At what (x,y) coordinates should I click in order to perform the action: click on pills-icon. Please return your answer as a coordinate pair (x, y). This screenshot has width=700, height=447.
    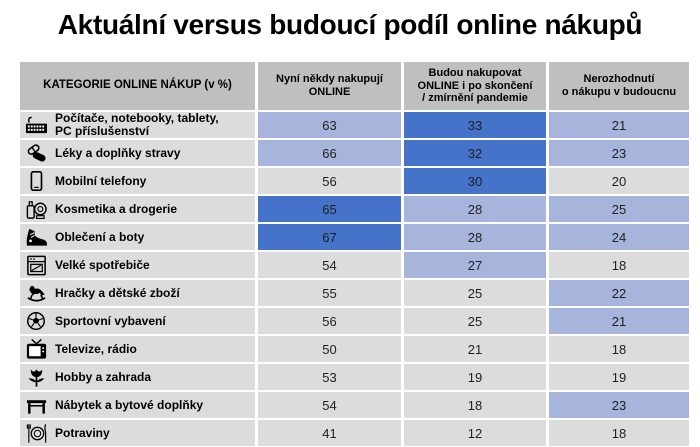
    Looking at the image, I should click on (36, 153).